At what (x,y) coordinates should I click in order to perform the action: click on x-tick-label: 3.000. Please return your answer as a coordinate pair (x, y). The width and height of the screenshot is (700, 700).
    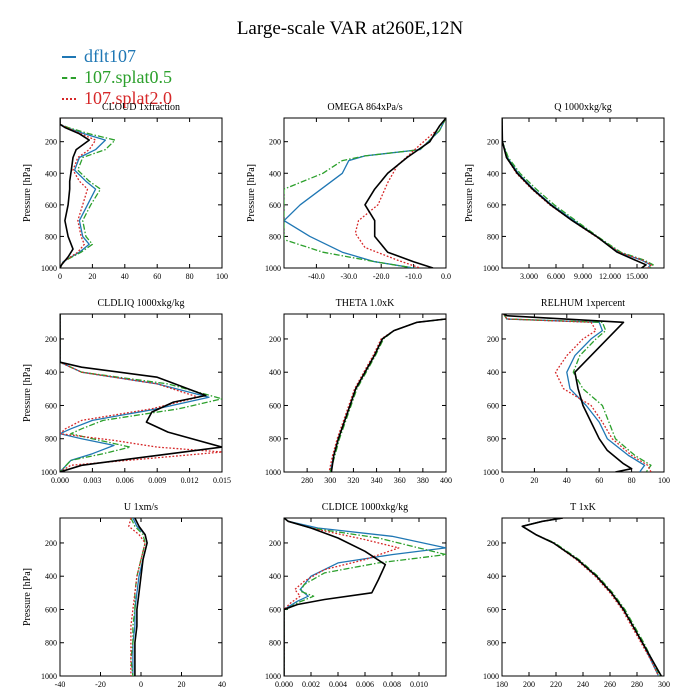
    Looking at the image, I should click on (529, 276).